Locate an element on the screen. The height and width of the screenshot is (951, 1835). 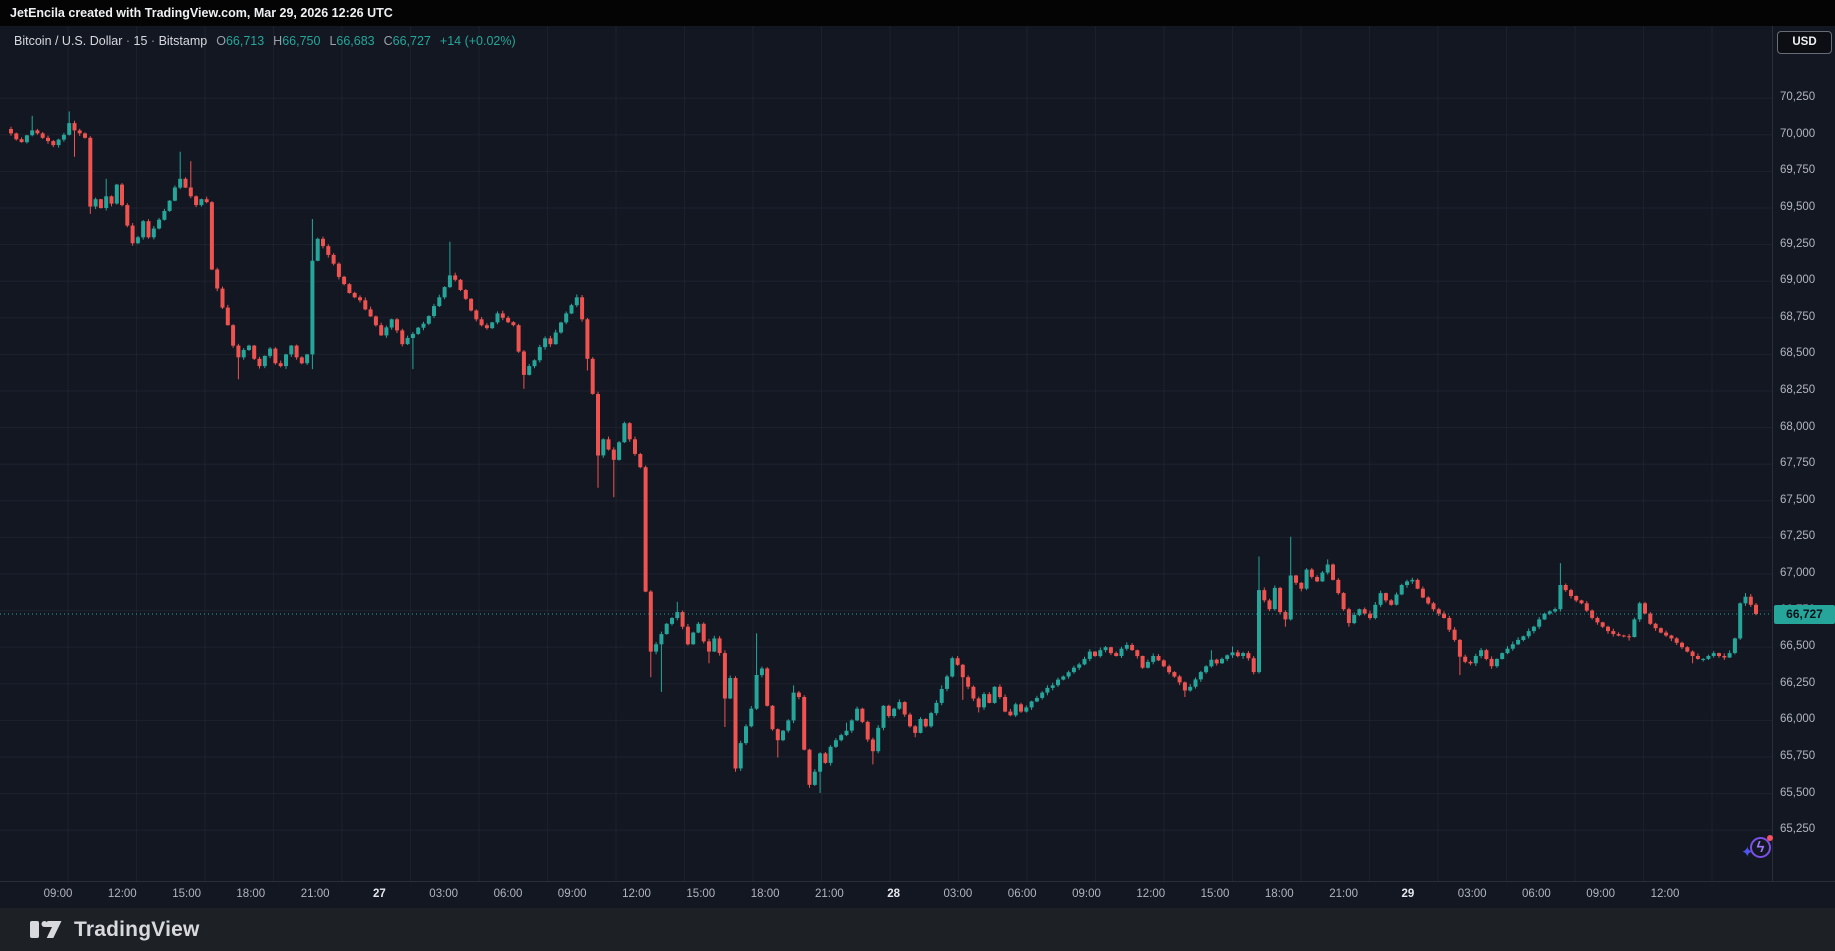
price-tick: 66,000 is located at coordinates (1798, 719).